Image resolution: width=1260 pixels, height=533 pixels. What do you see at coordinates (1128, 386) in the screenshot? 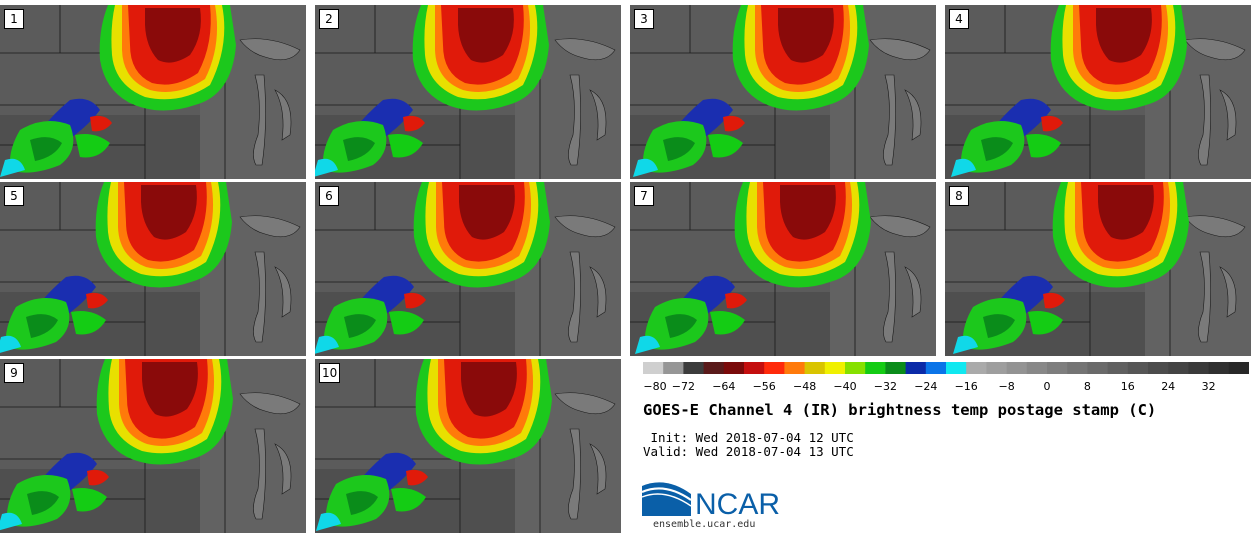
I see `colorbar-tick-label: 16` at bounding box center [1128, 386].